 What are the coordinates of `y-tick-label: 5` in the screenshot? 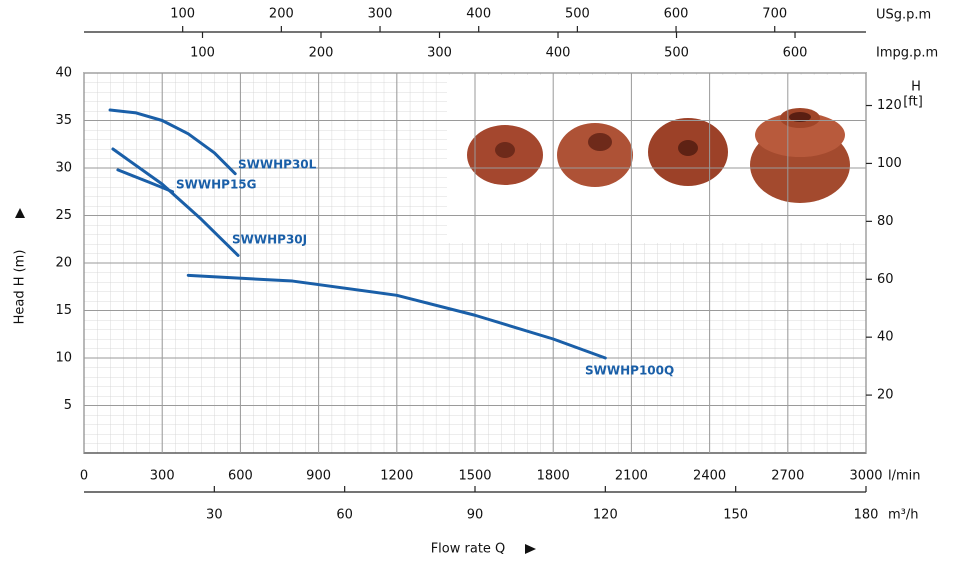 It's located at (68, 405).